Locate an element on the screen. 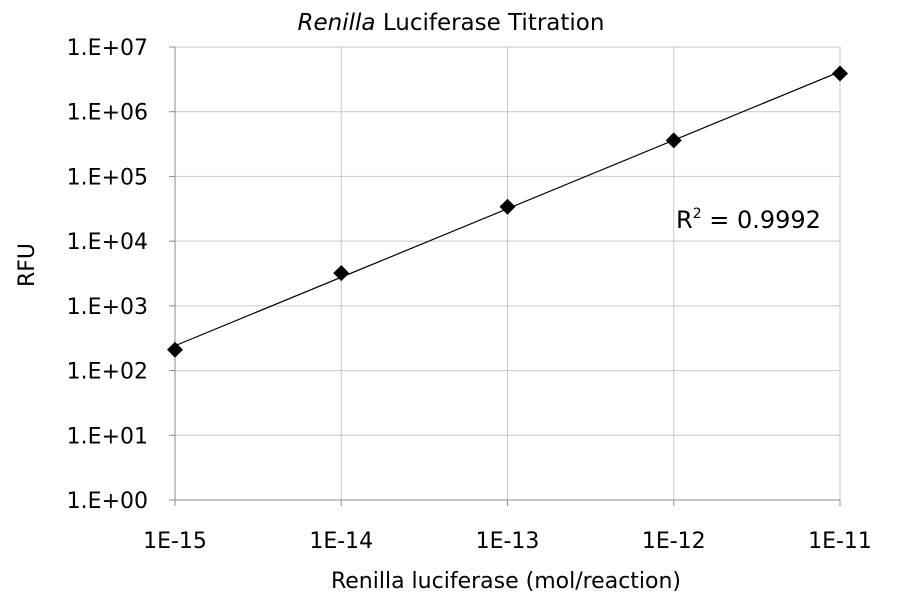  x-axis-title: Renilla luciferase (mol/reaction) is located at coordinates (506, 581).